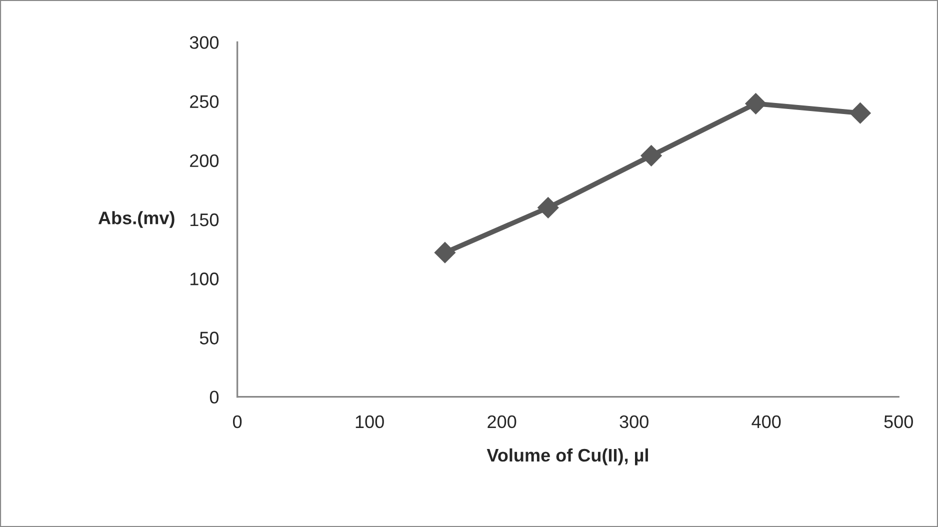 The height and width of the screenshot is (527, 938). I want to click on y-tick-label: 300, so click(204, 42).